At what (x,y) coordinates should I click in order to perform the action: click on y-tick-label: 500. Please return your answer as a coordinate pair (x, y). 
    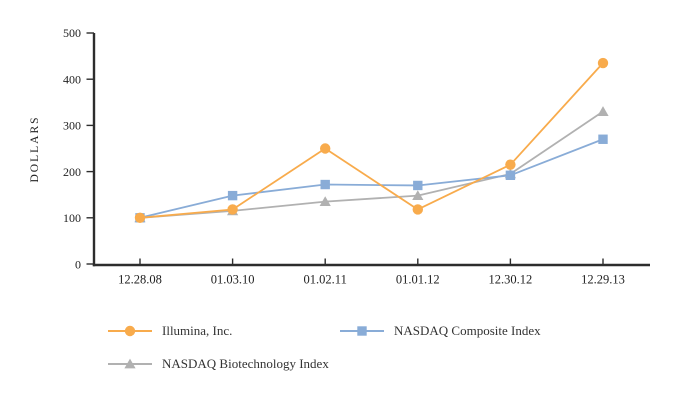
    Looking at the image, I should click on (72, 33).